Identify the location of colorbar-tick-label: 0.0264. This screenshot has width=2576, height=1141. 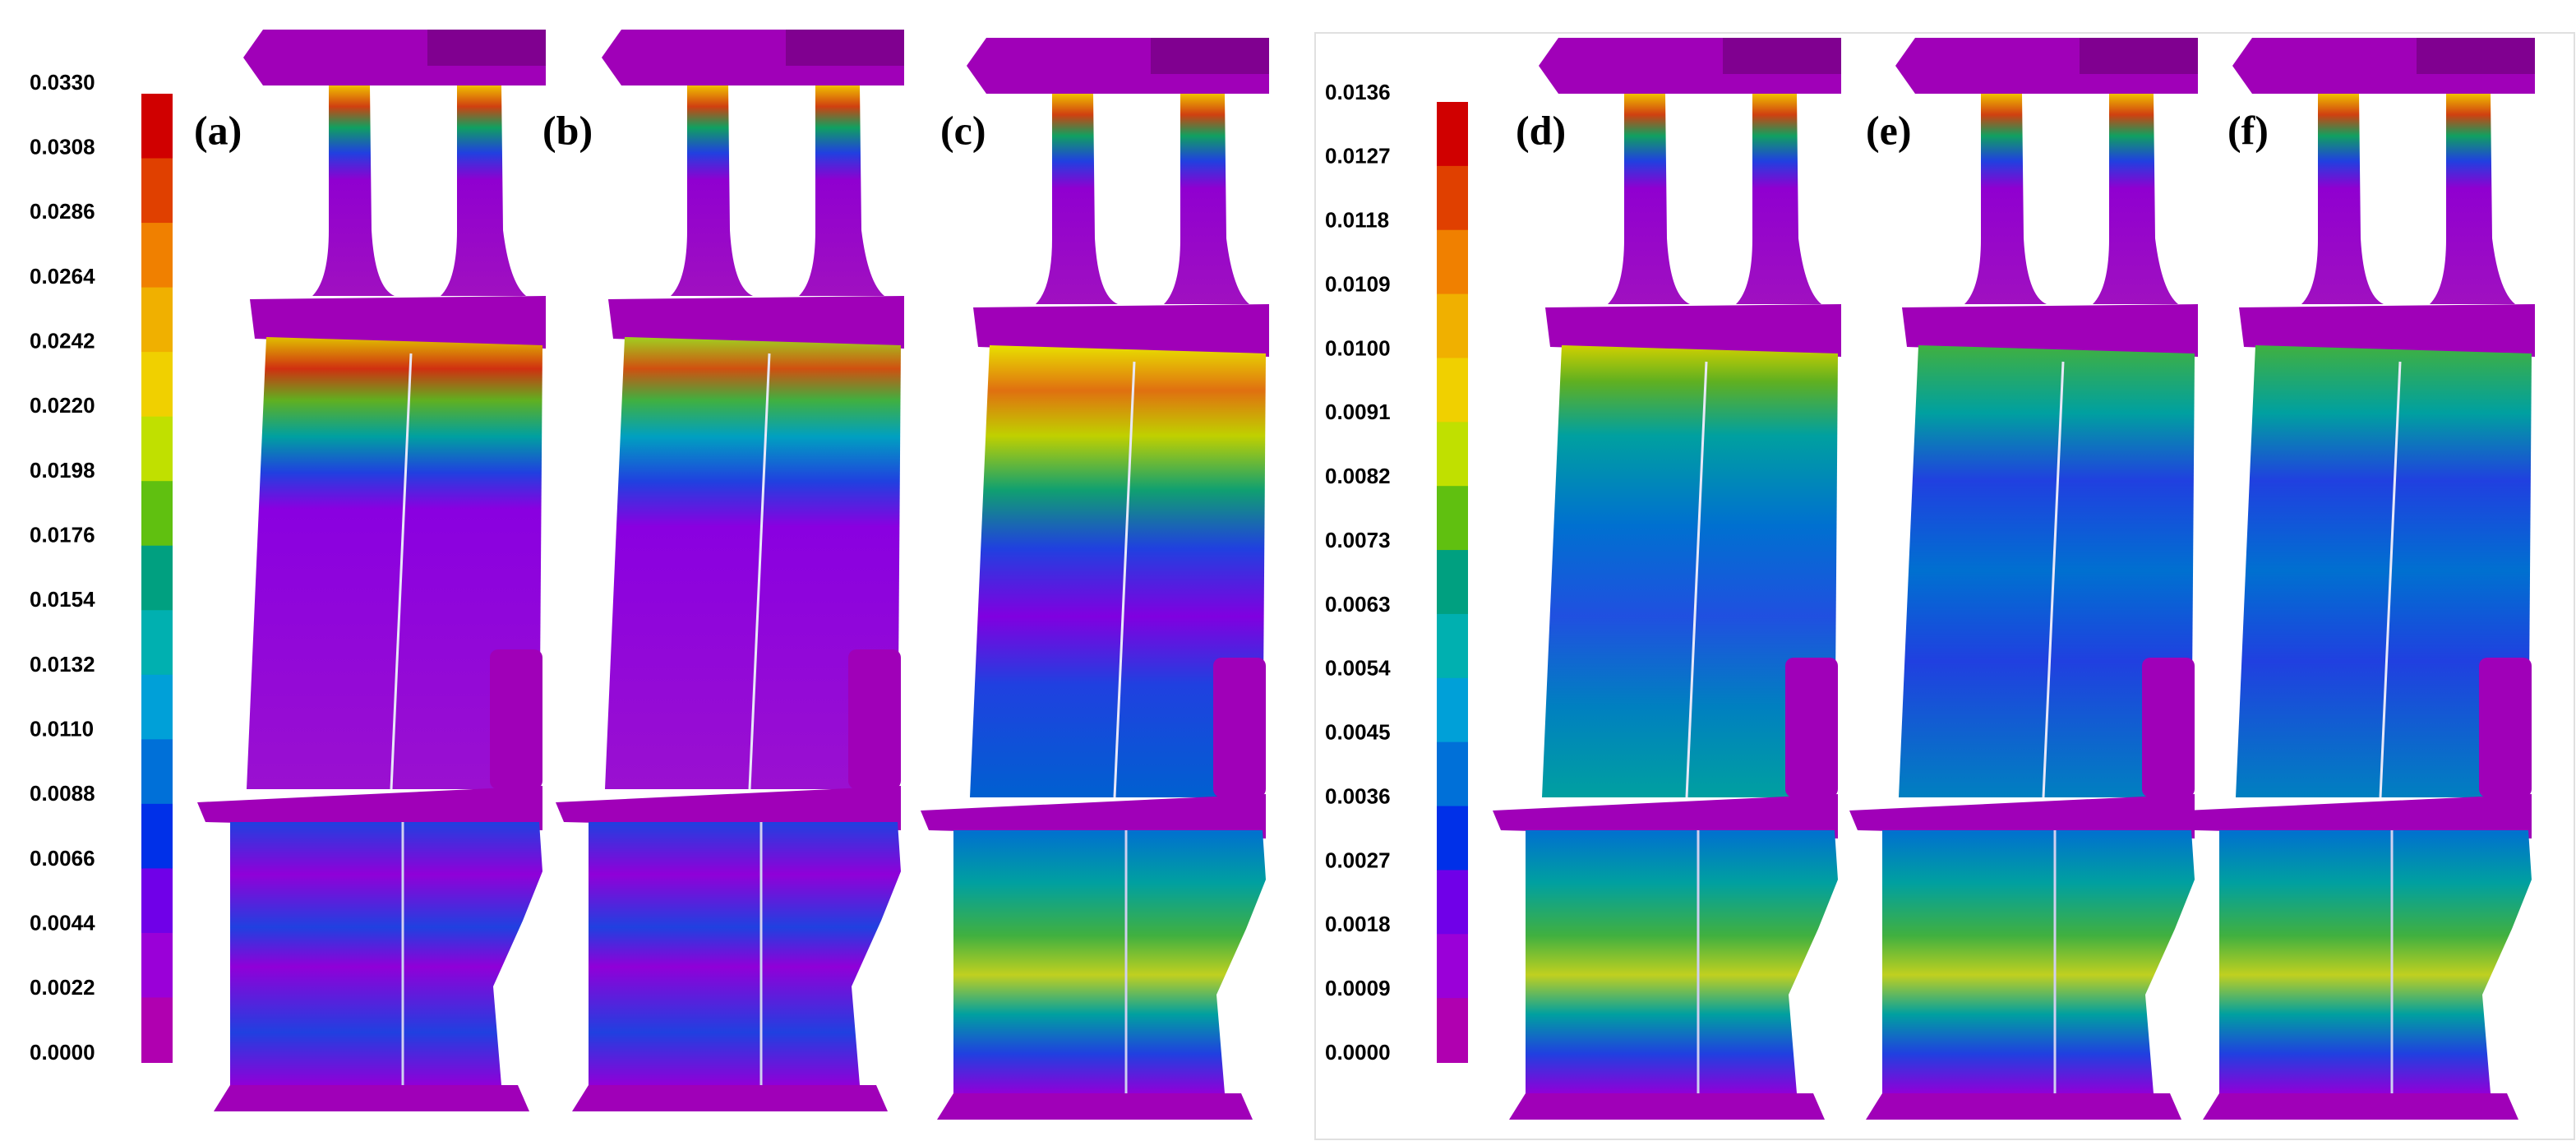
(62, 276).